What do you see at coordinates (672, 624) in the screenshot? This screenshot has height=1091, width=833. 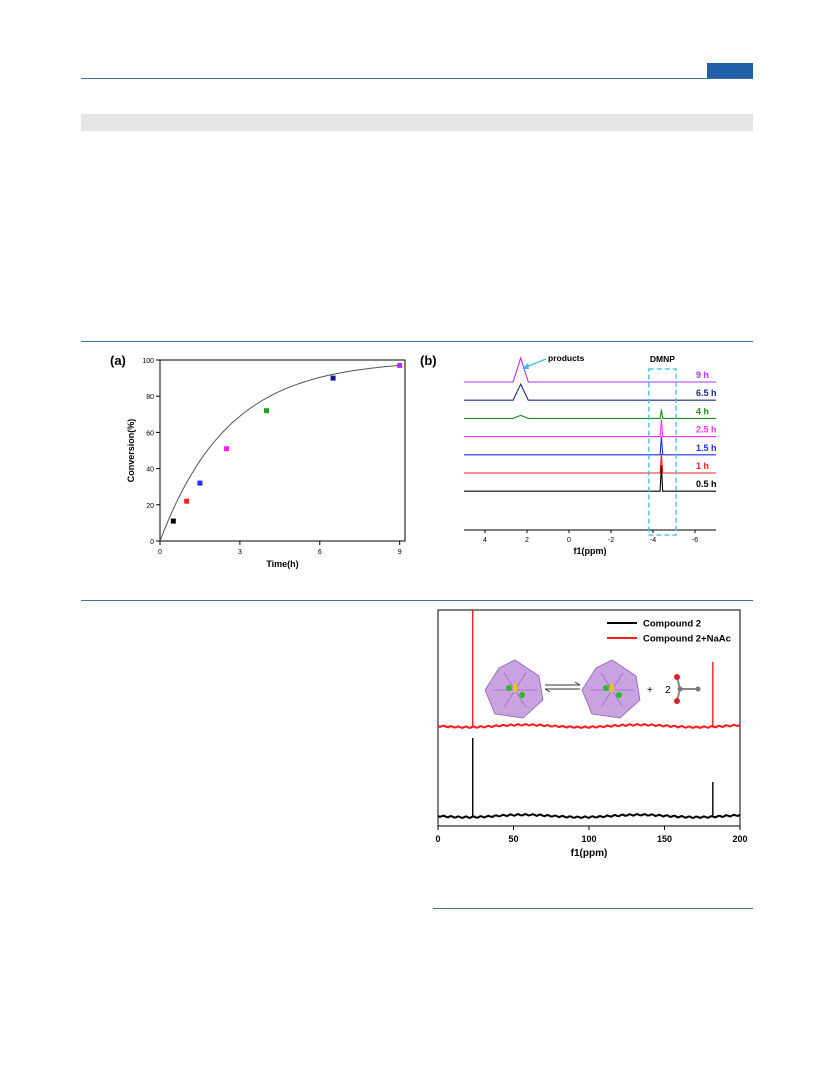 I see `legend-label: Compound 2` at bounding box center [672, 624].